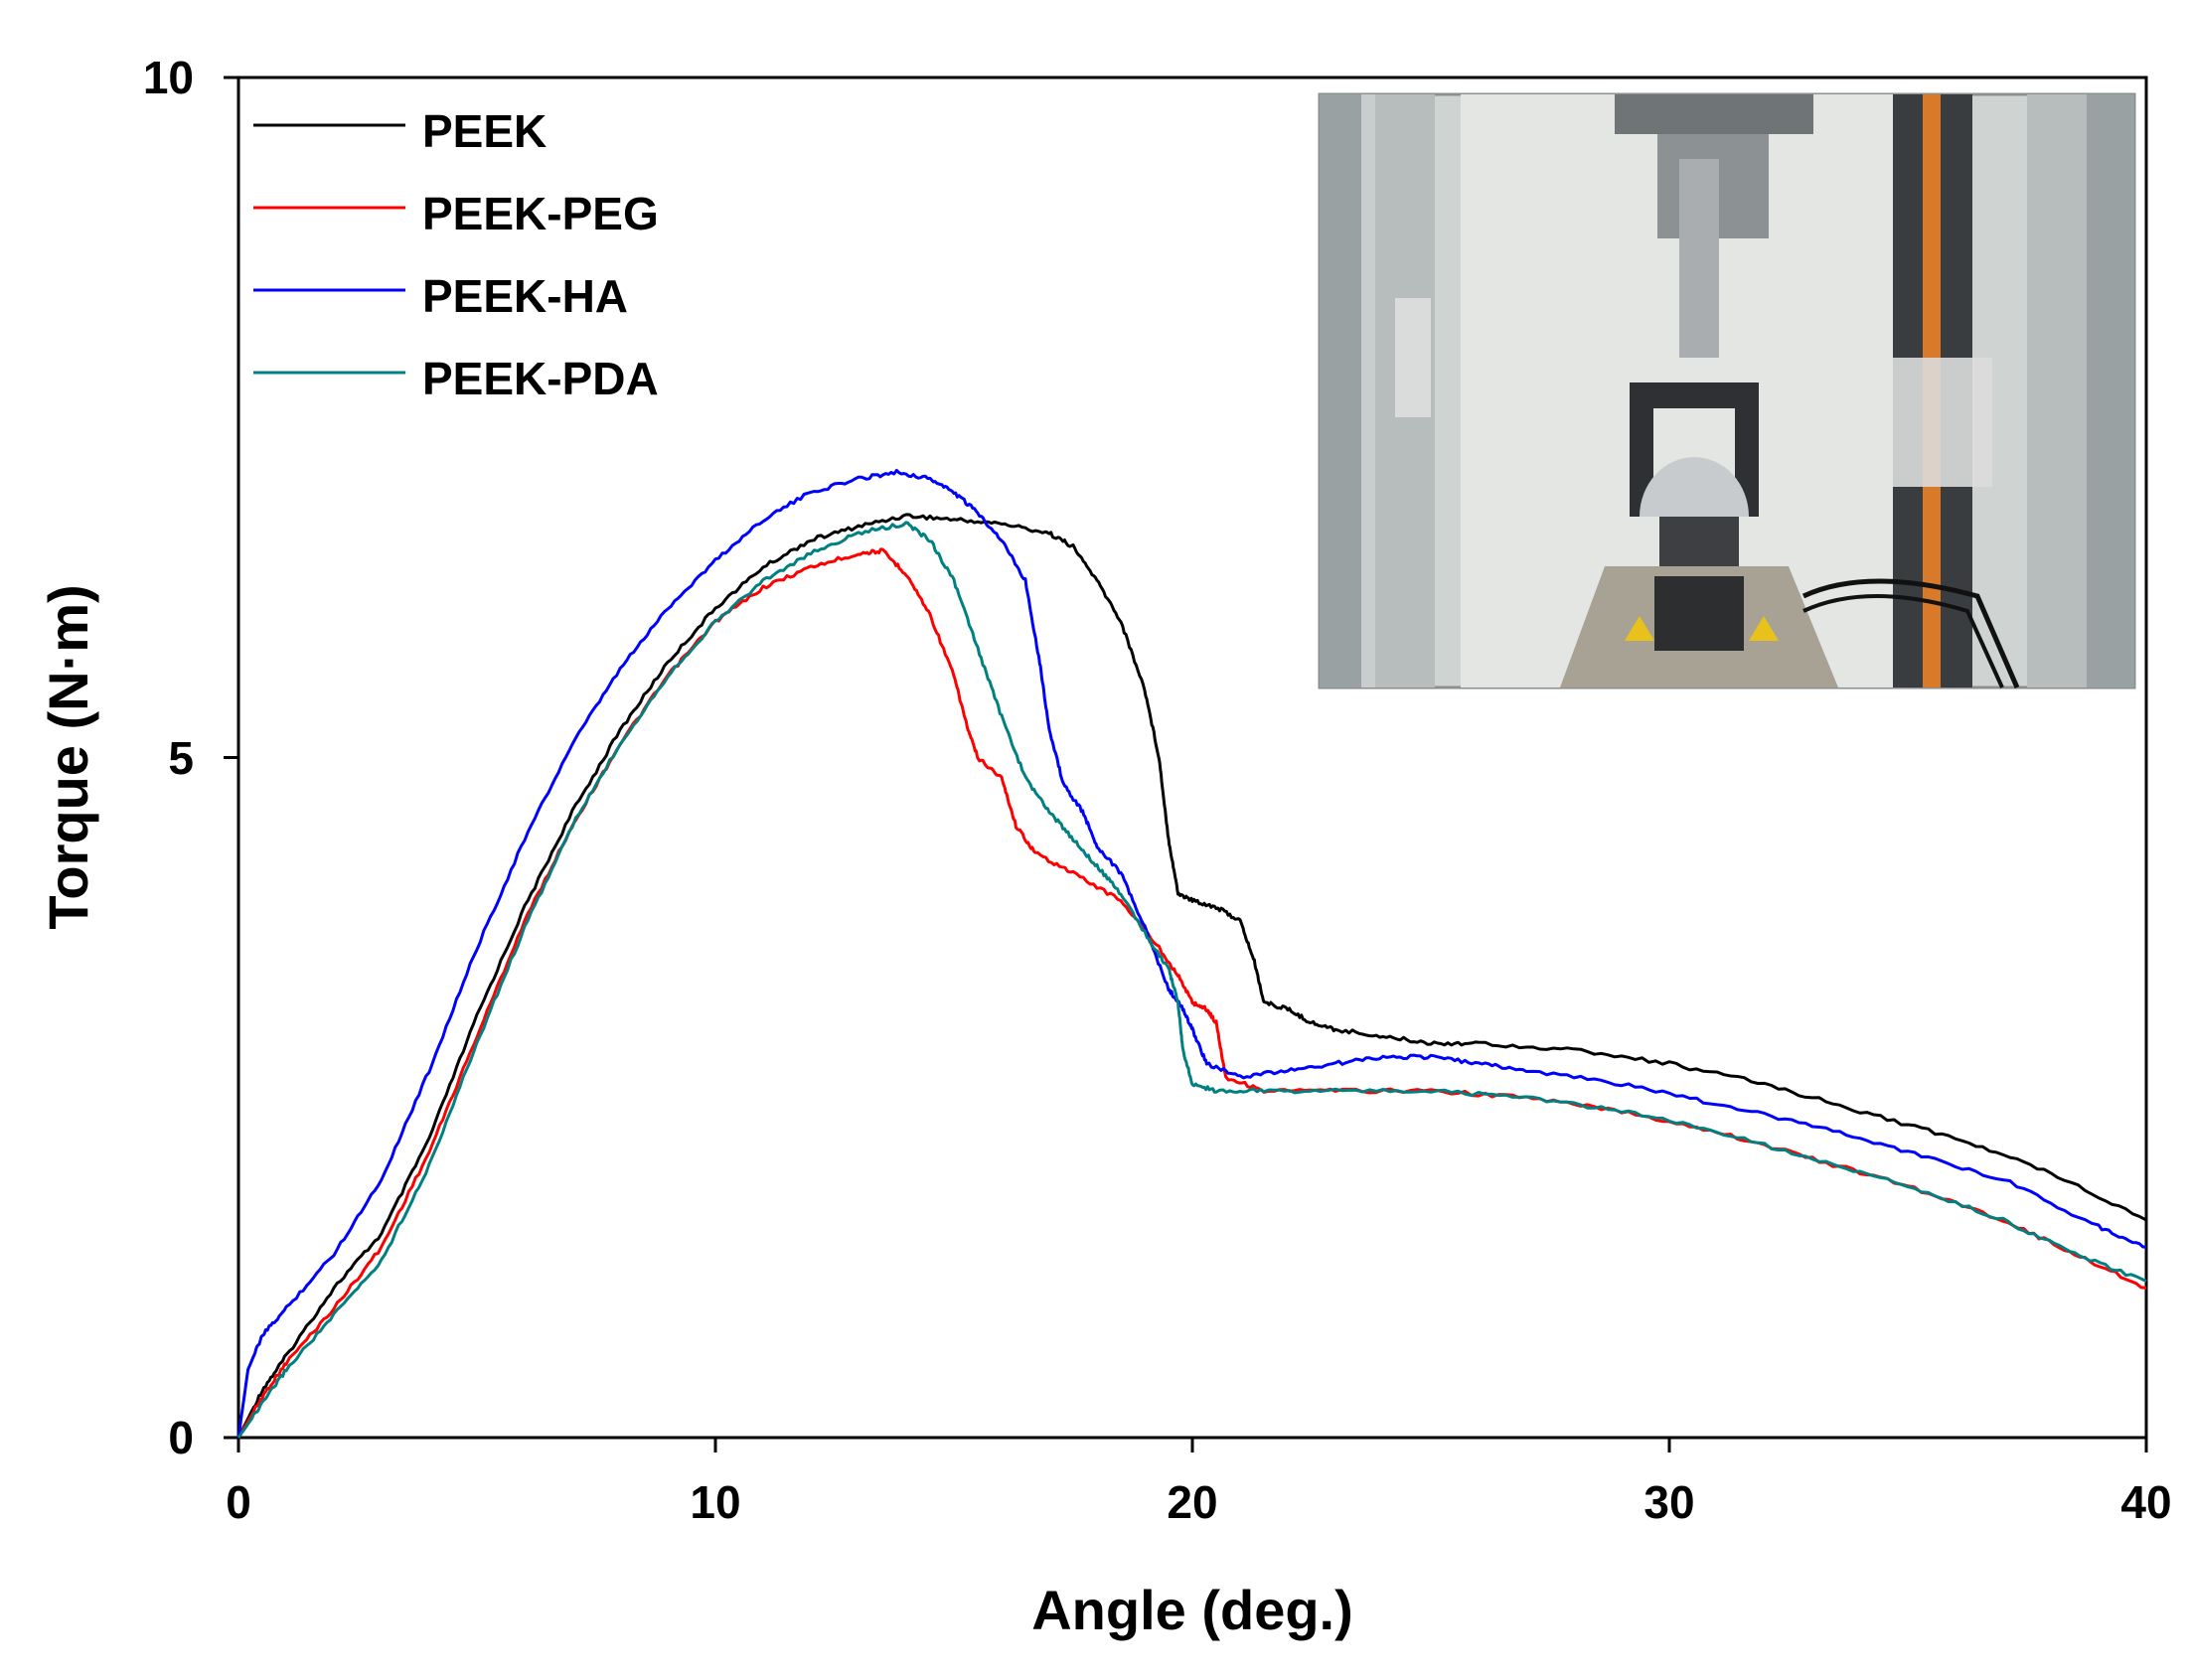 The height and width of the screenshot is (1680, 2190). Describe the element at coordinates (540, 214) in the screenshot. I see `legend-label: PEEK-PEG` at that location.